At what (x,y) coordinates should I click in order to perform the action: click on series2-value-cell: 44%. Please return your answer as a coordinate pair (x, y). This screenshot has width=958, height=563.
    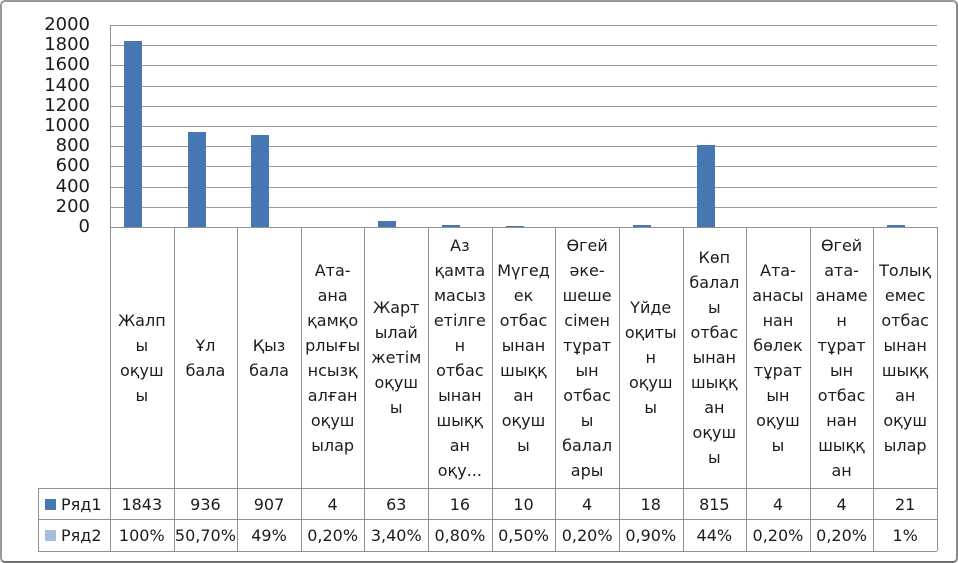
    Looking at the image, I should click on (714, 535).